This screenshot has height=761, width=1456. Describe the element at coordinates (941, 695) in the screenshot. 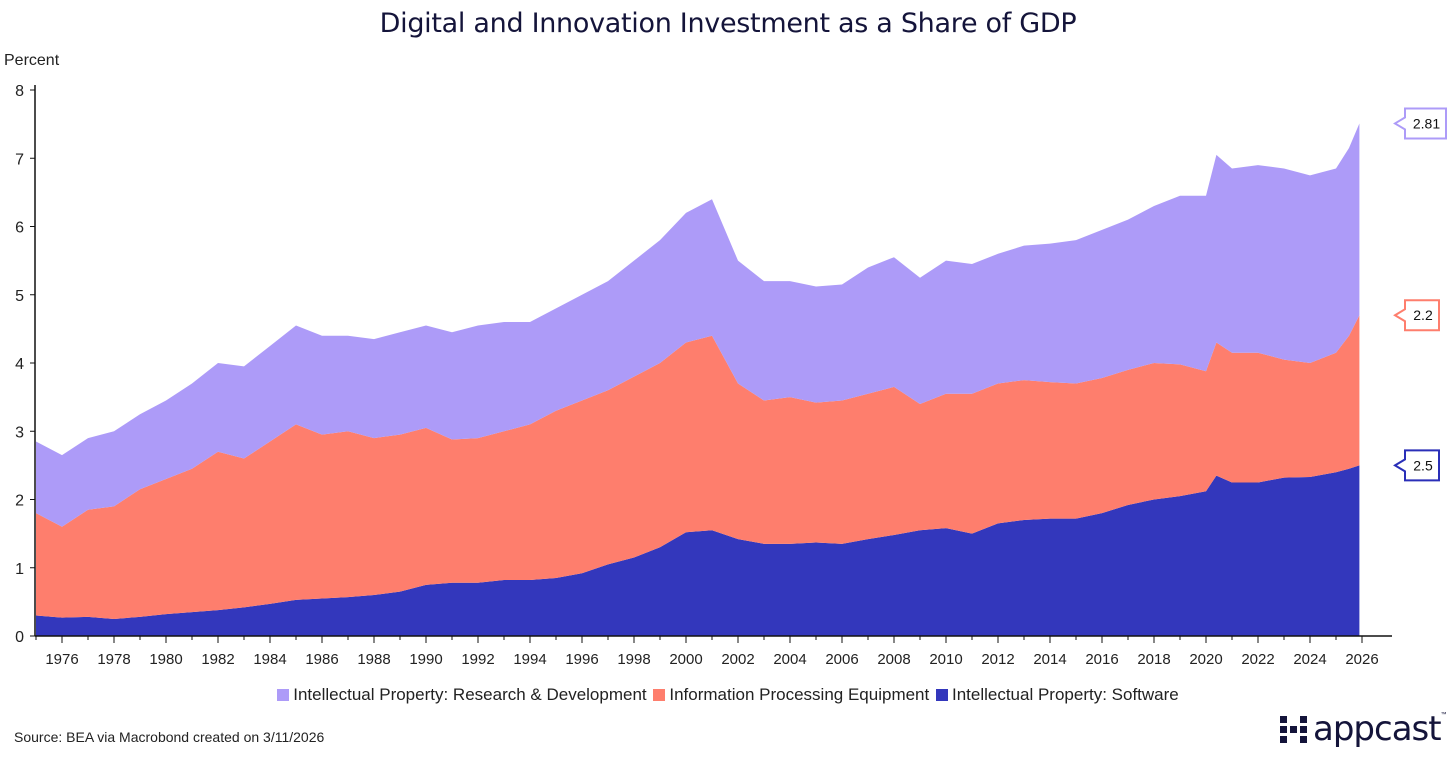

I see `legend-swatch-software` at that location.